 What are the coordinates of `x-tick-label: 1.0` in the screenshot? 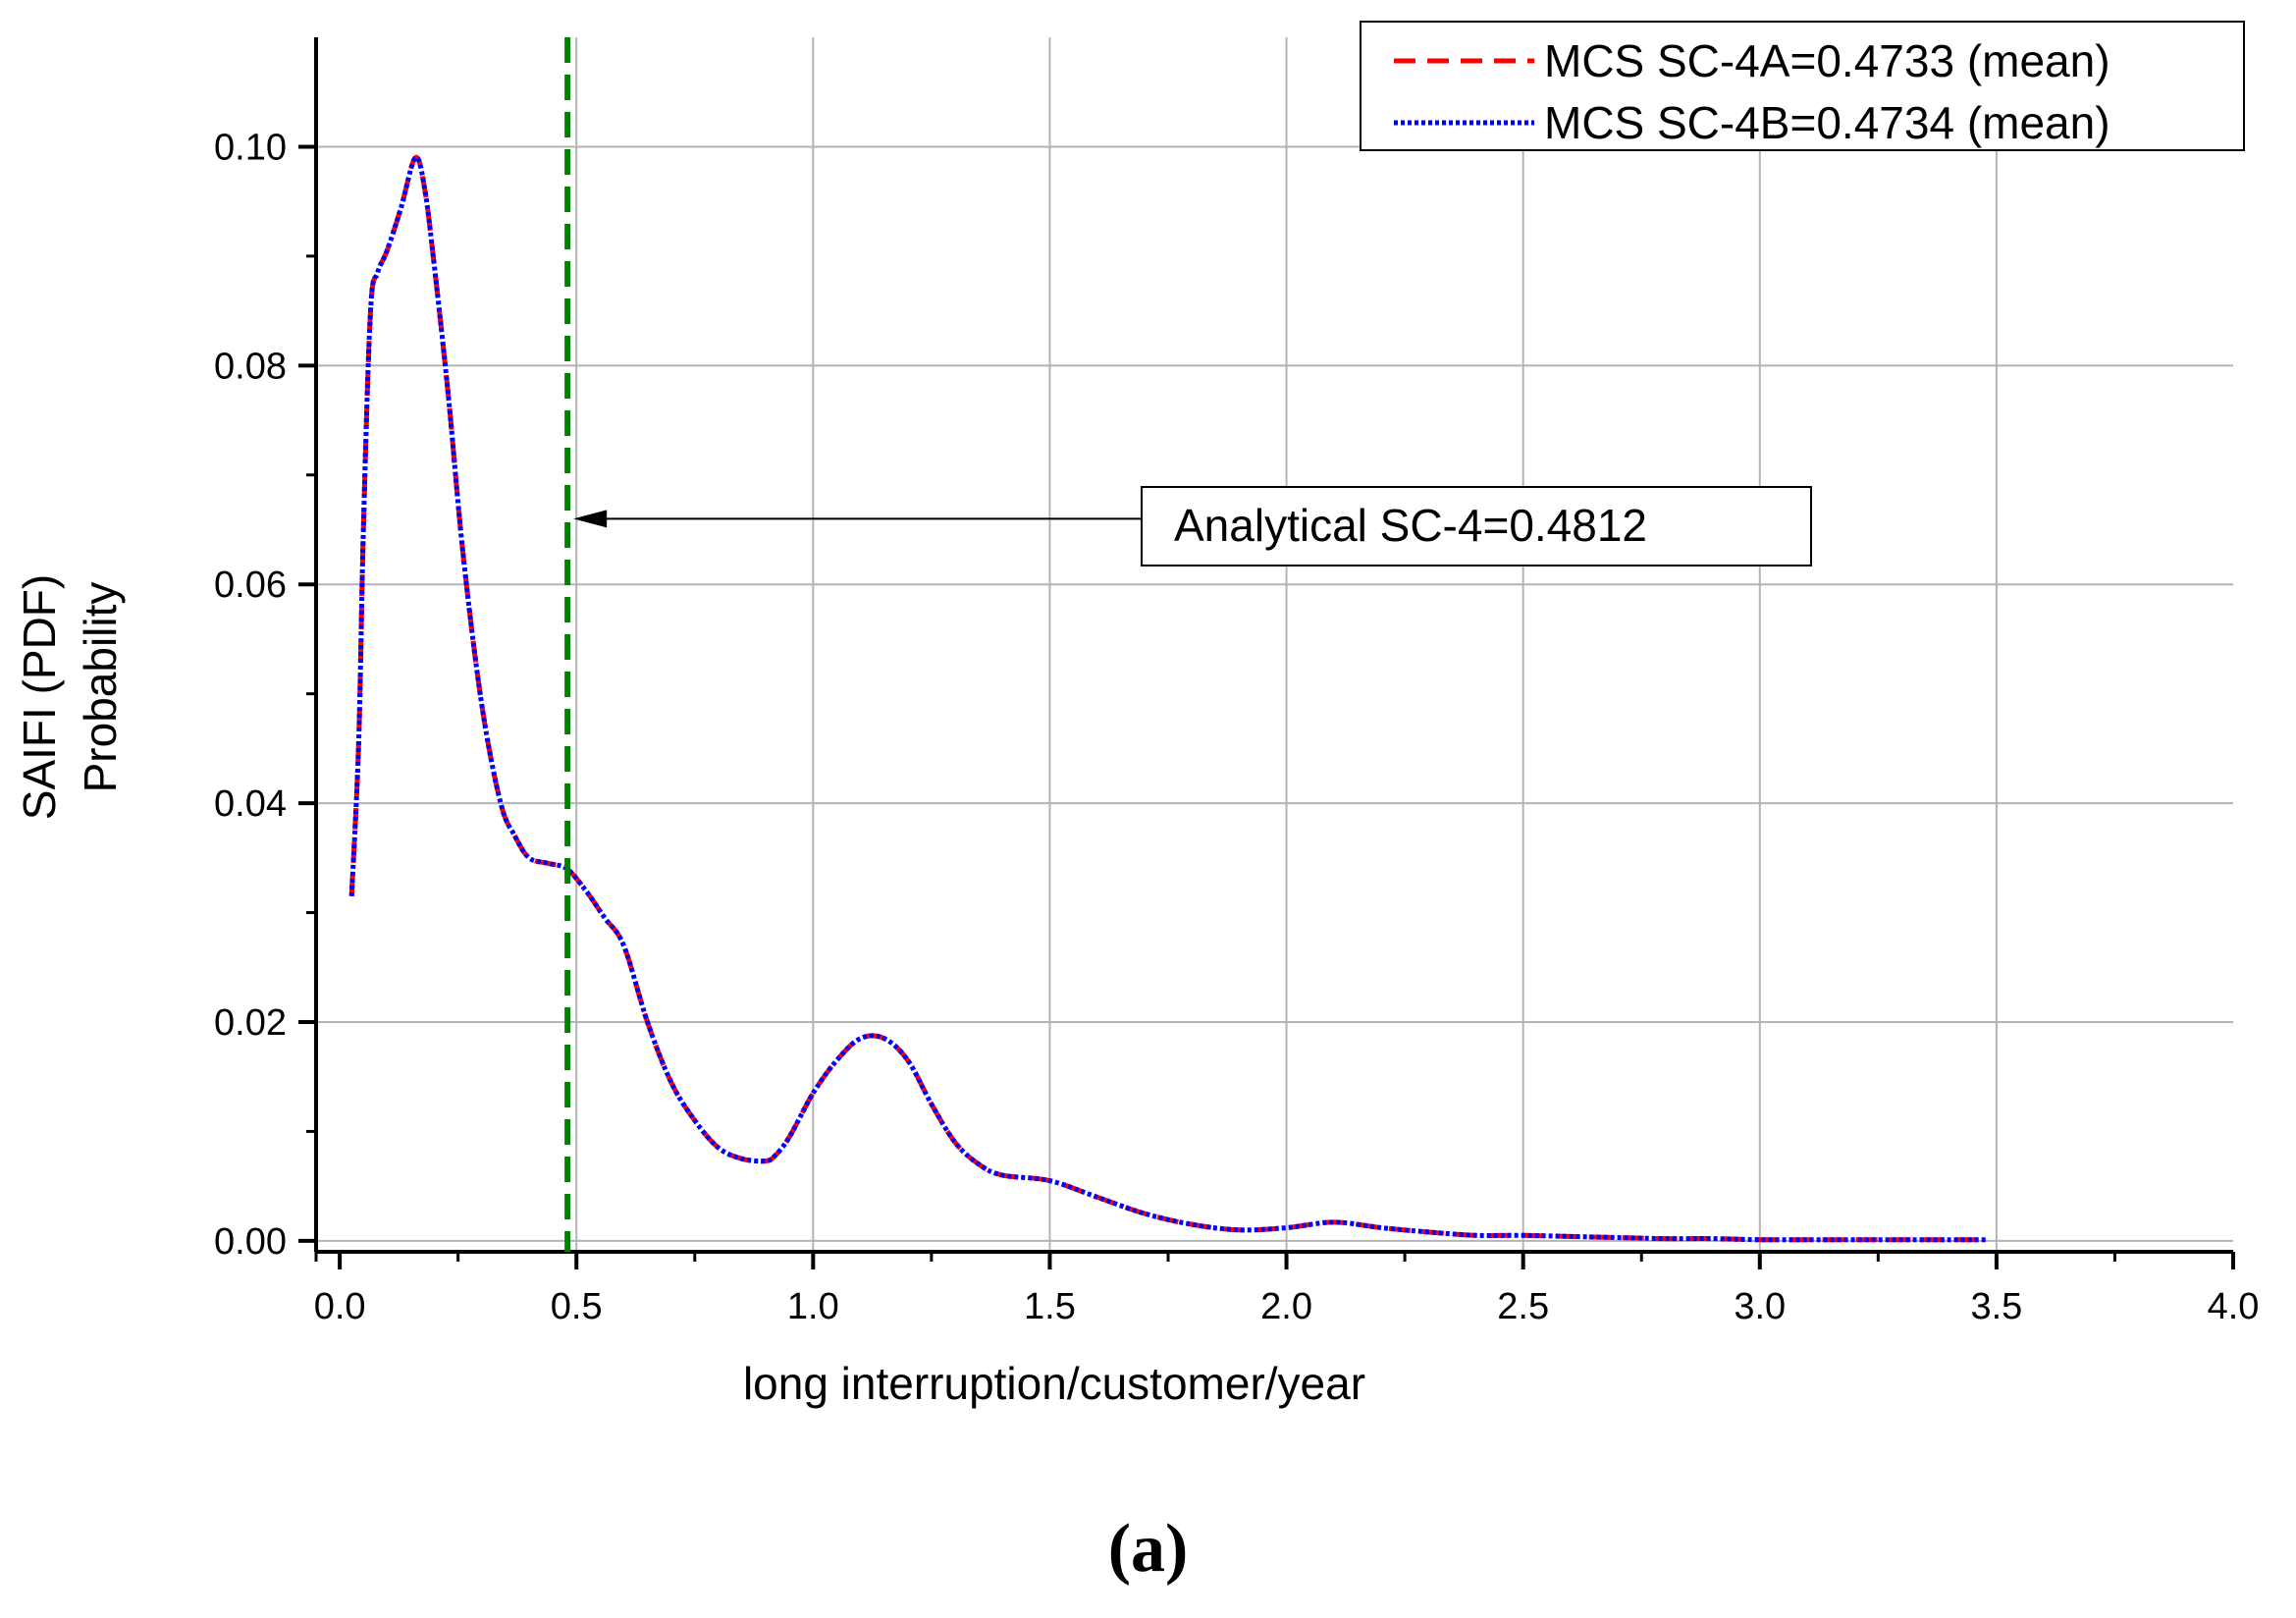 It's located at (813, 1306).